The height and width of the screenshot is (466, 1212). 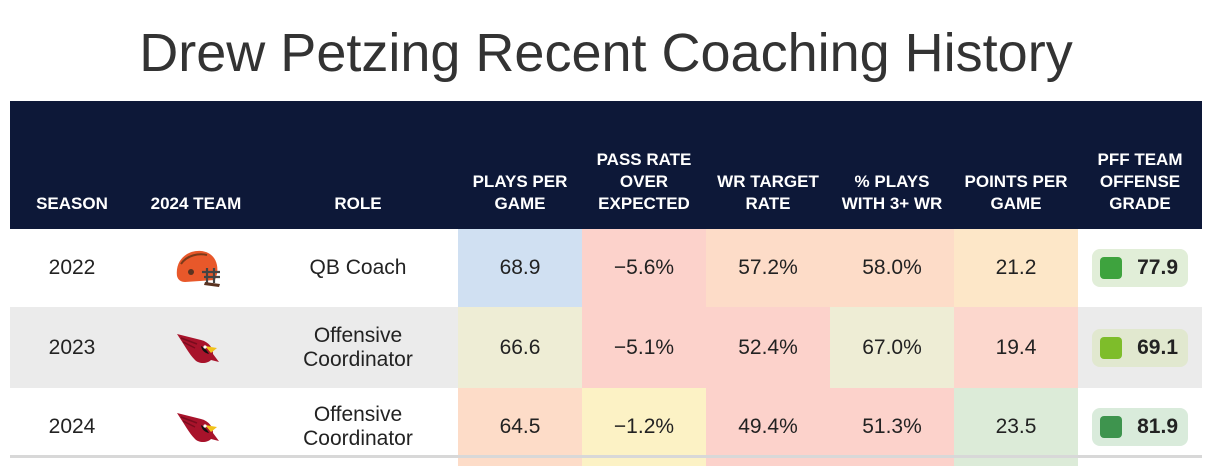 What do you see at coordinates (72, 427) in the screenshot?
I see `season-cell: 2024` at bounding box center [72, 427].